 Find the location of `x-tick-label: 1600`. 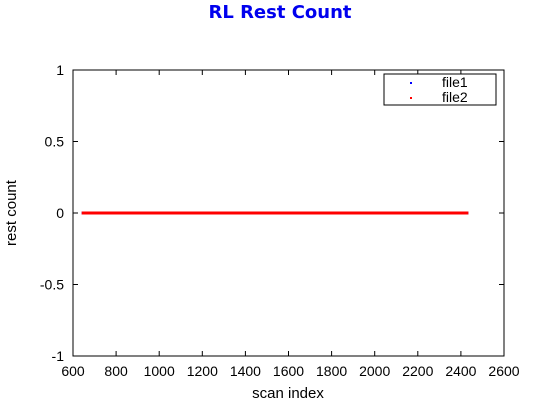

x-tick-label: 1600 is located at coordinates (288, 371).